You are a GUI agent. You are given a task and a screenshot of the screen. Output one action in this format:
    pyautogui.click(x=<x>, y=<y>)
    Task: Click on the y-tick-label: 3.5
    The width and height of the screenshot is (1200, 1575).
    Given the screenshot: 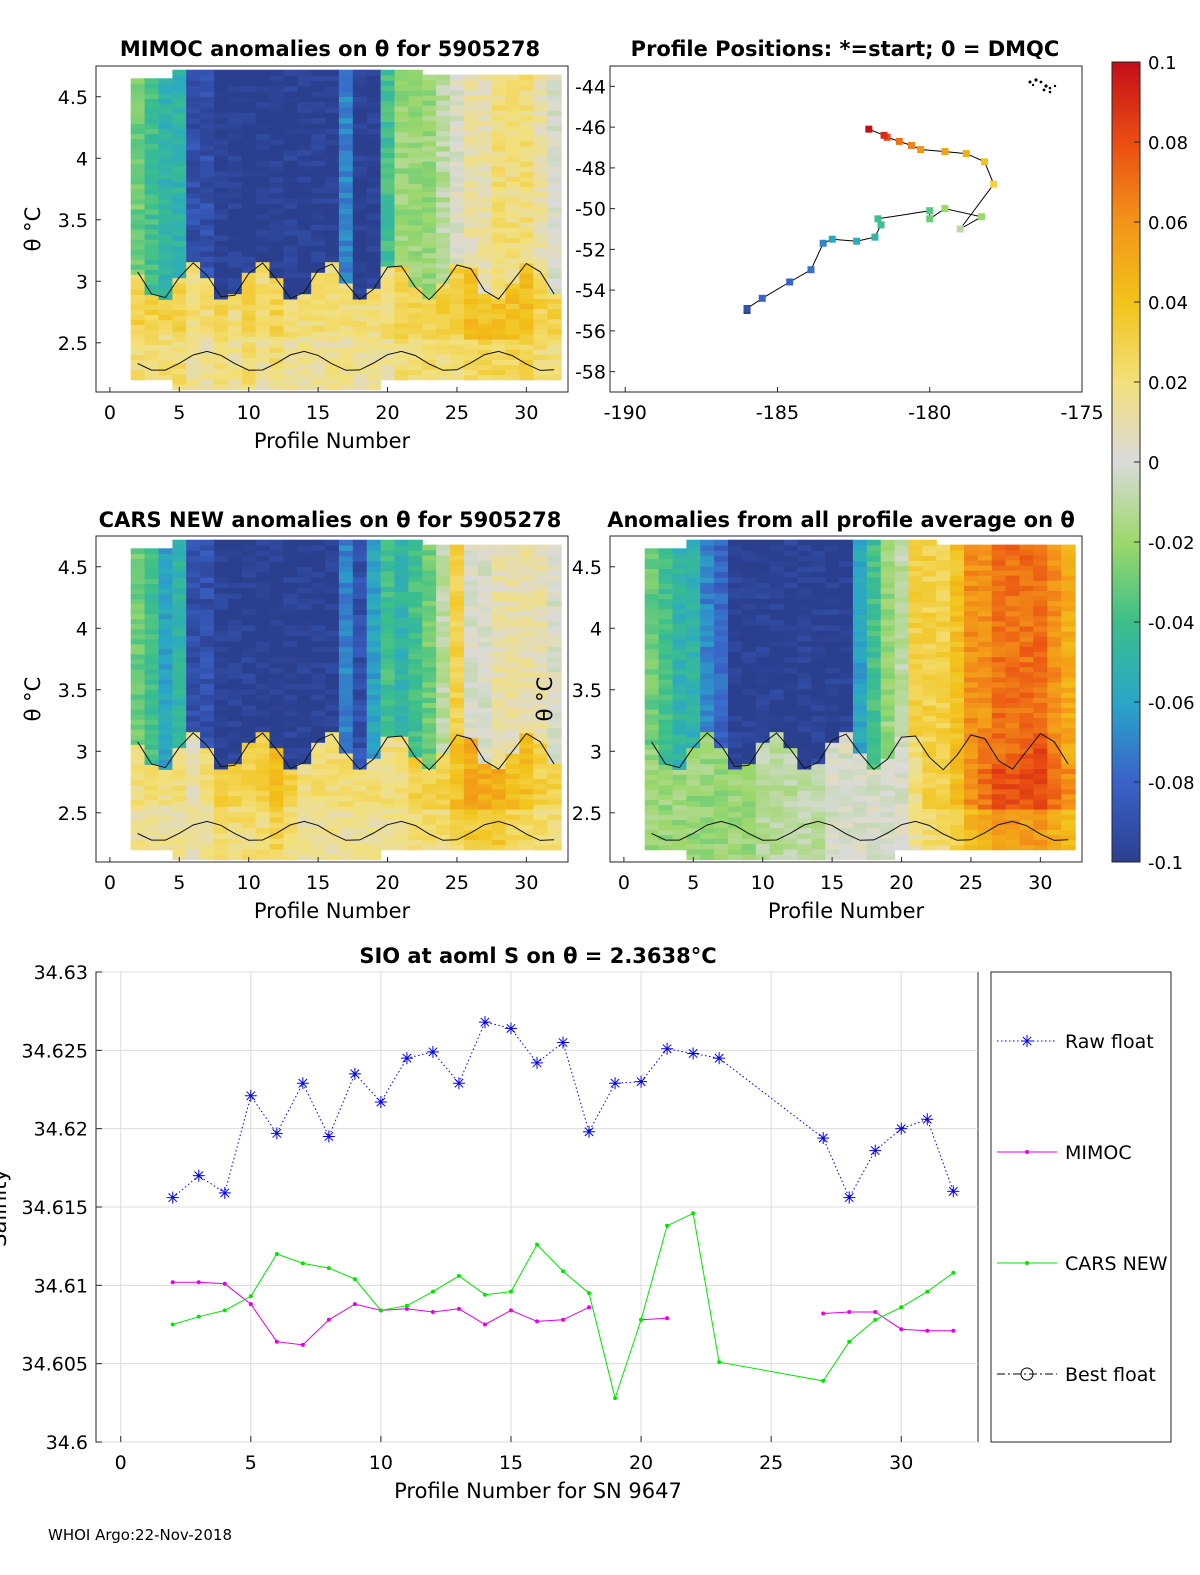 What is the action you would take?
    pyautogui.click(x=73, y=691)
    